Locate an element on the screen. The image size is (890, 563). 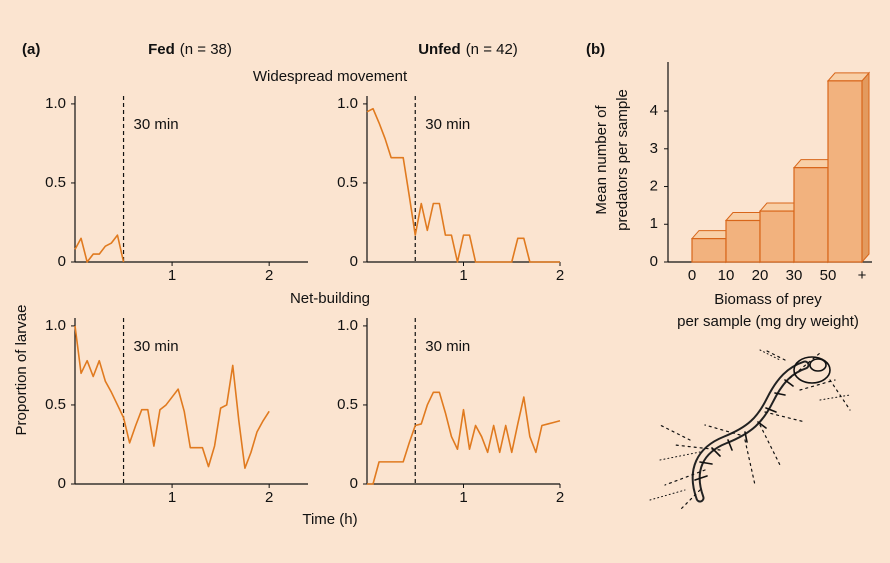
row-title: Widespread movement is located at coordinates (330, 76).